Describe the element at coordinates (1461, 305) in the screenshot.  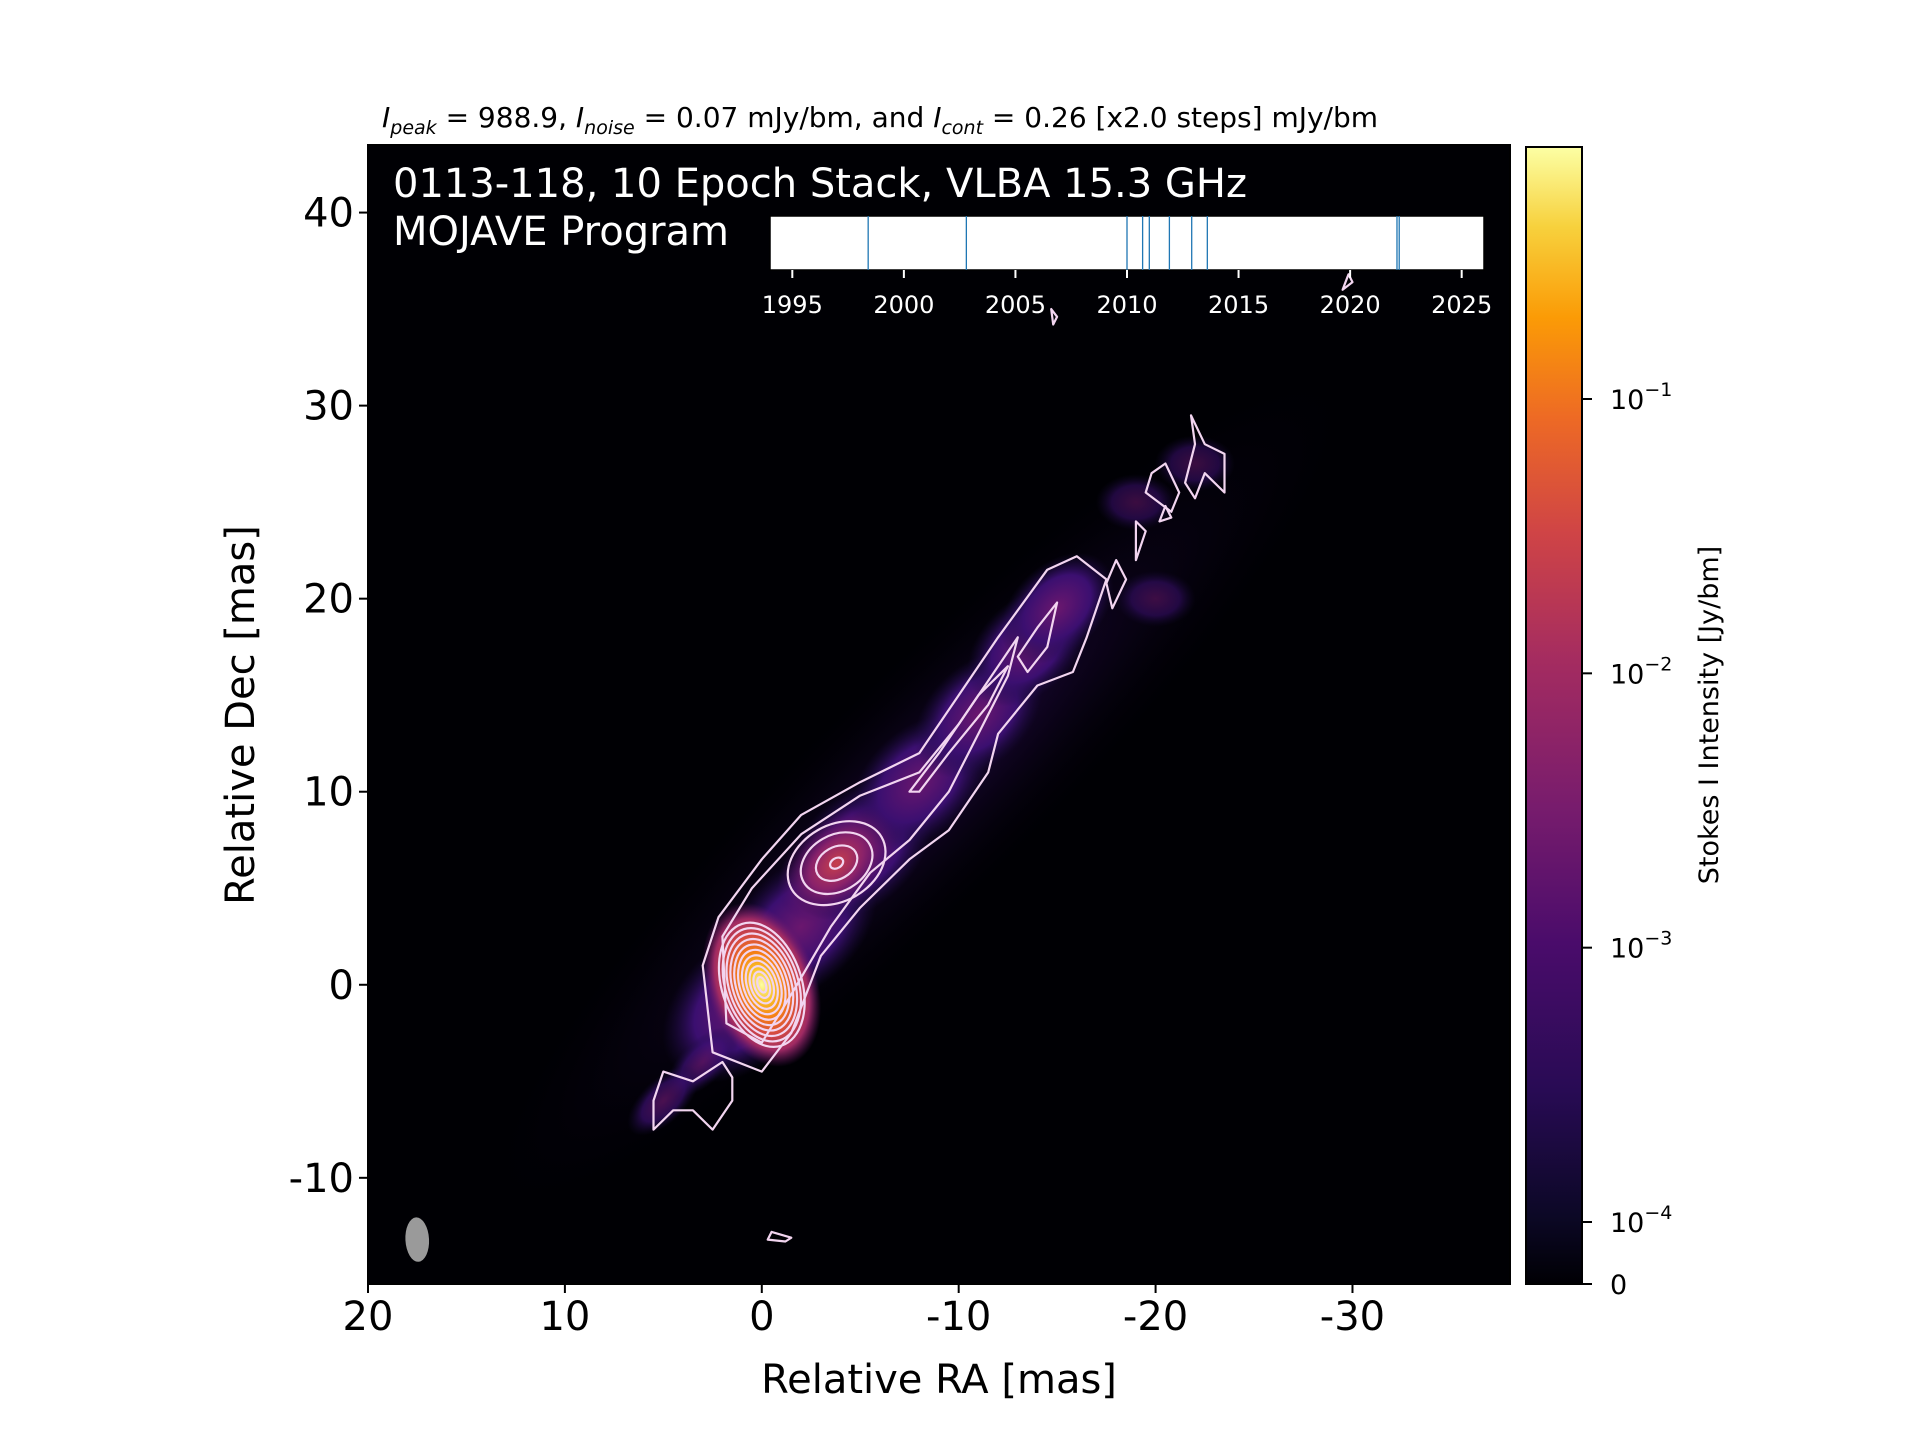
I see `timeline-tick-label: 2025` at that location.